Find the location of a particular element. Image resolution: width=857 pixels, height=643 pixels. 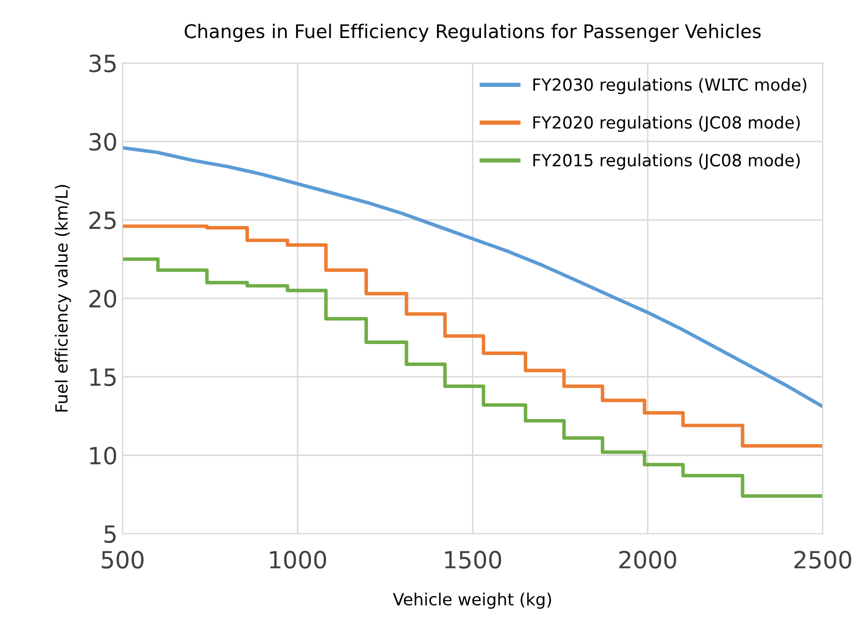

chart-title: Changes in Fuel Efficiency Regulations for Passenger Vehicles is located at coordinates (472, 33).